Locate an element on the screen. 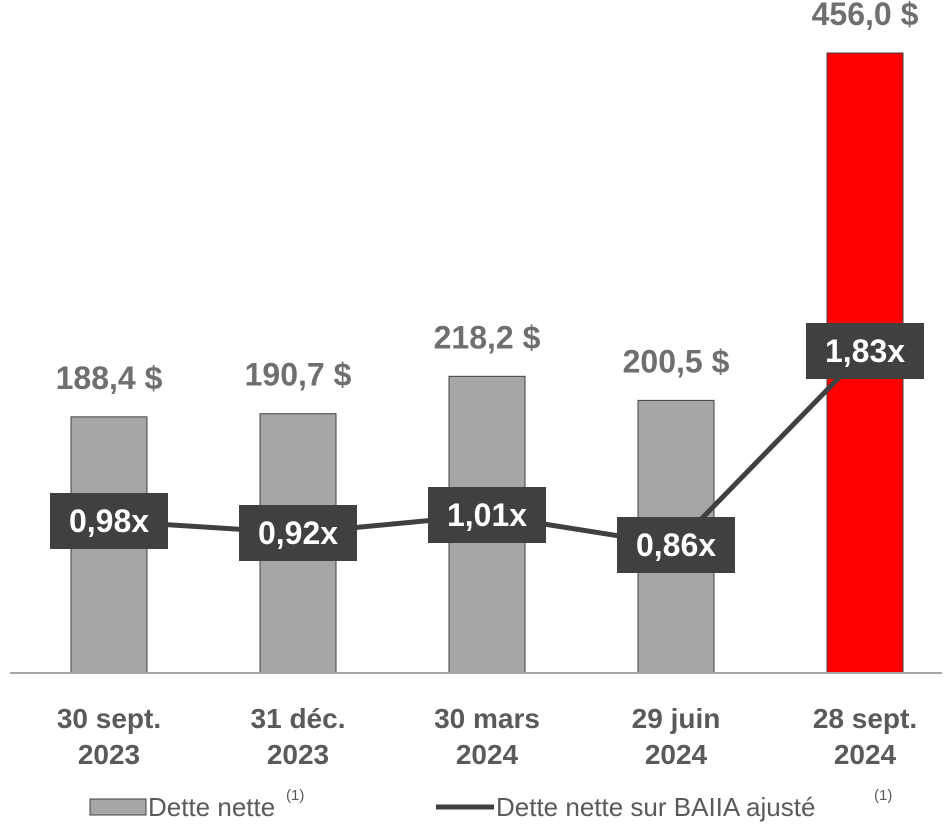 The image size is (948, 830). category-label-0-0: 30 sept. is located at coordinates (109, 718).